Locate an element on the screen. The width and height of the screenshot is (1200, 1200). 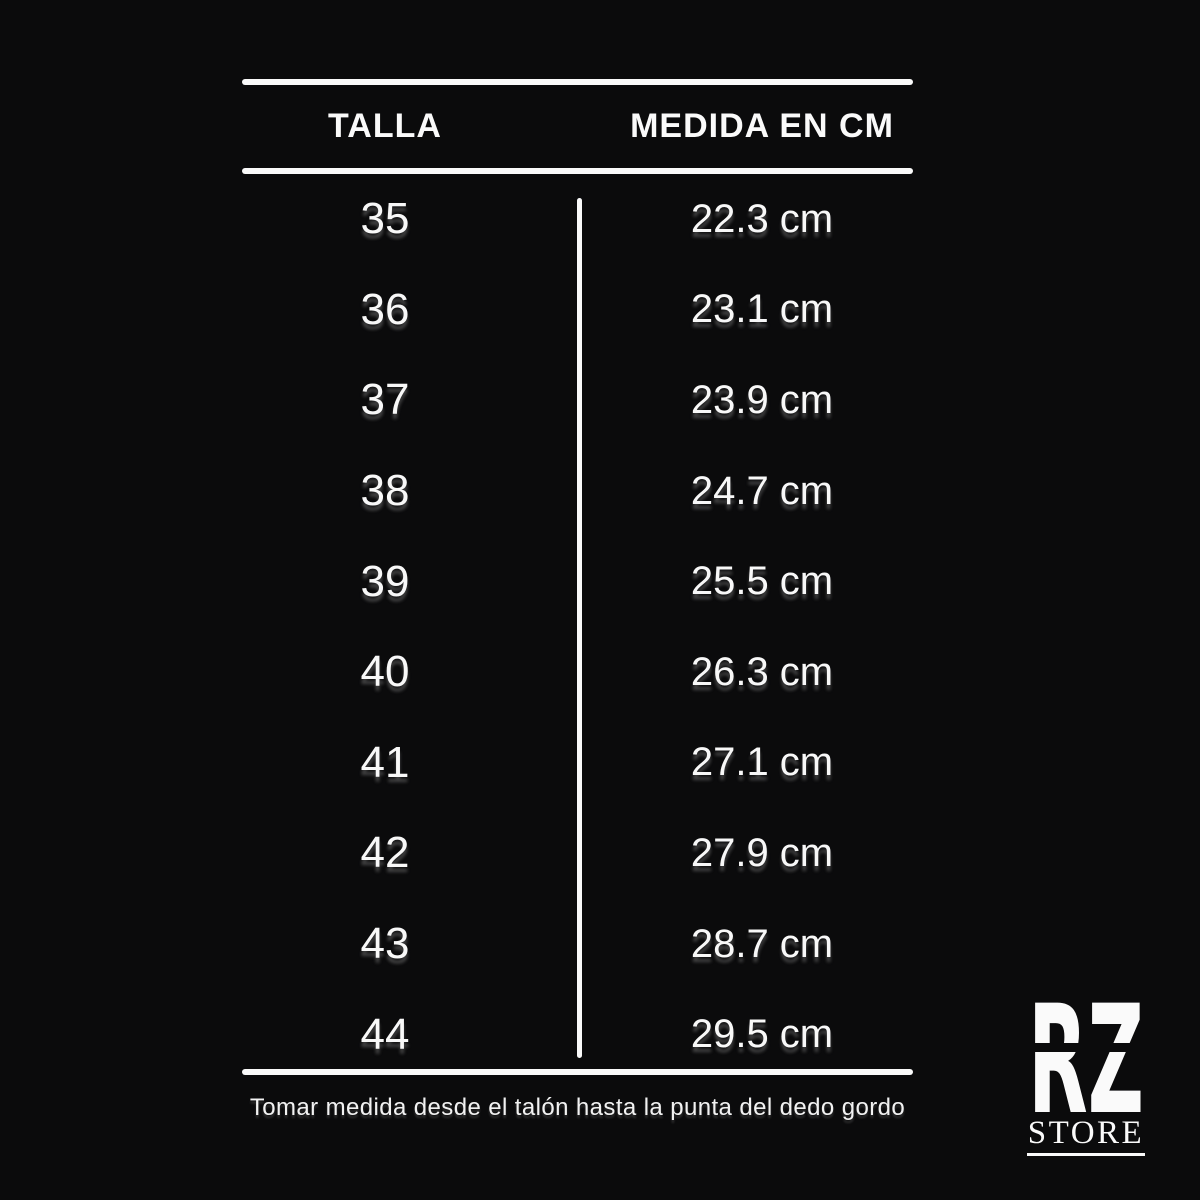
header-bottom-rule is located at coordinates (577, 171).